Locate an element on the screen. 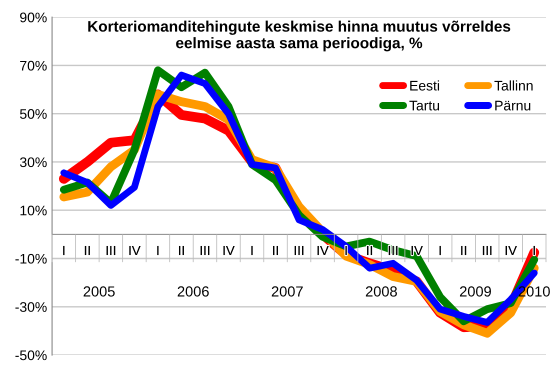 The width and height of the screenshot is (560, 366). y-tick-label: -50% is located at coordinates (31, 355).